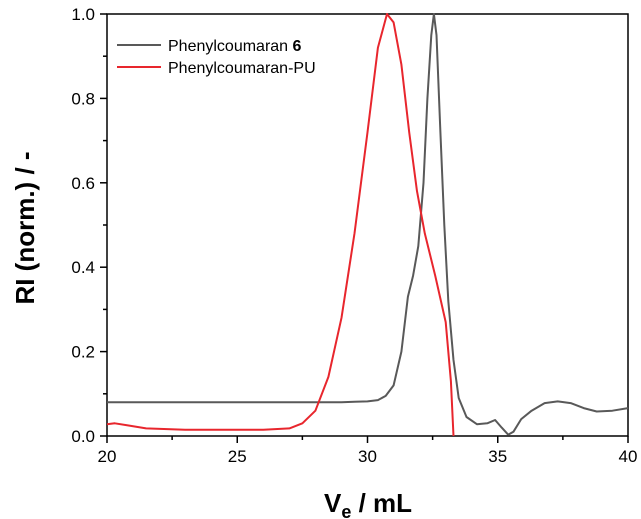 The width and height of the screenshot is (641, 519). I want to click on x-tick-label: 35, so click(497, 456).